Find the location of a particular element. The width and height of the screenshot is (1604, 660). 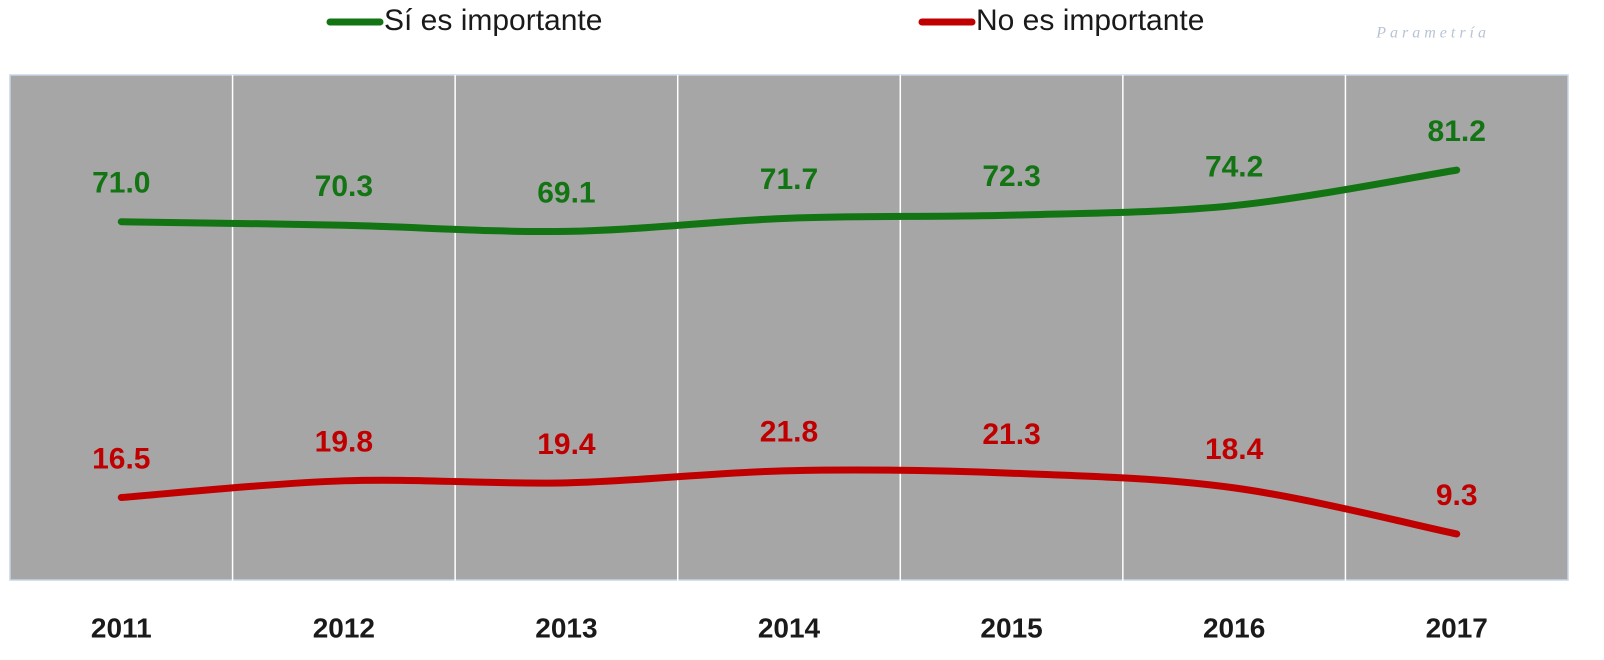

data-label: 81.2 is located at coordinates (1457, 131).